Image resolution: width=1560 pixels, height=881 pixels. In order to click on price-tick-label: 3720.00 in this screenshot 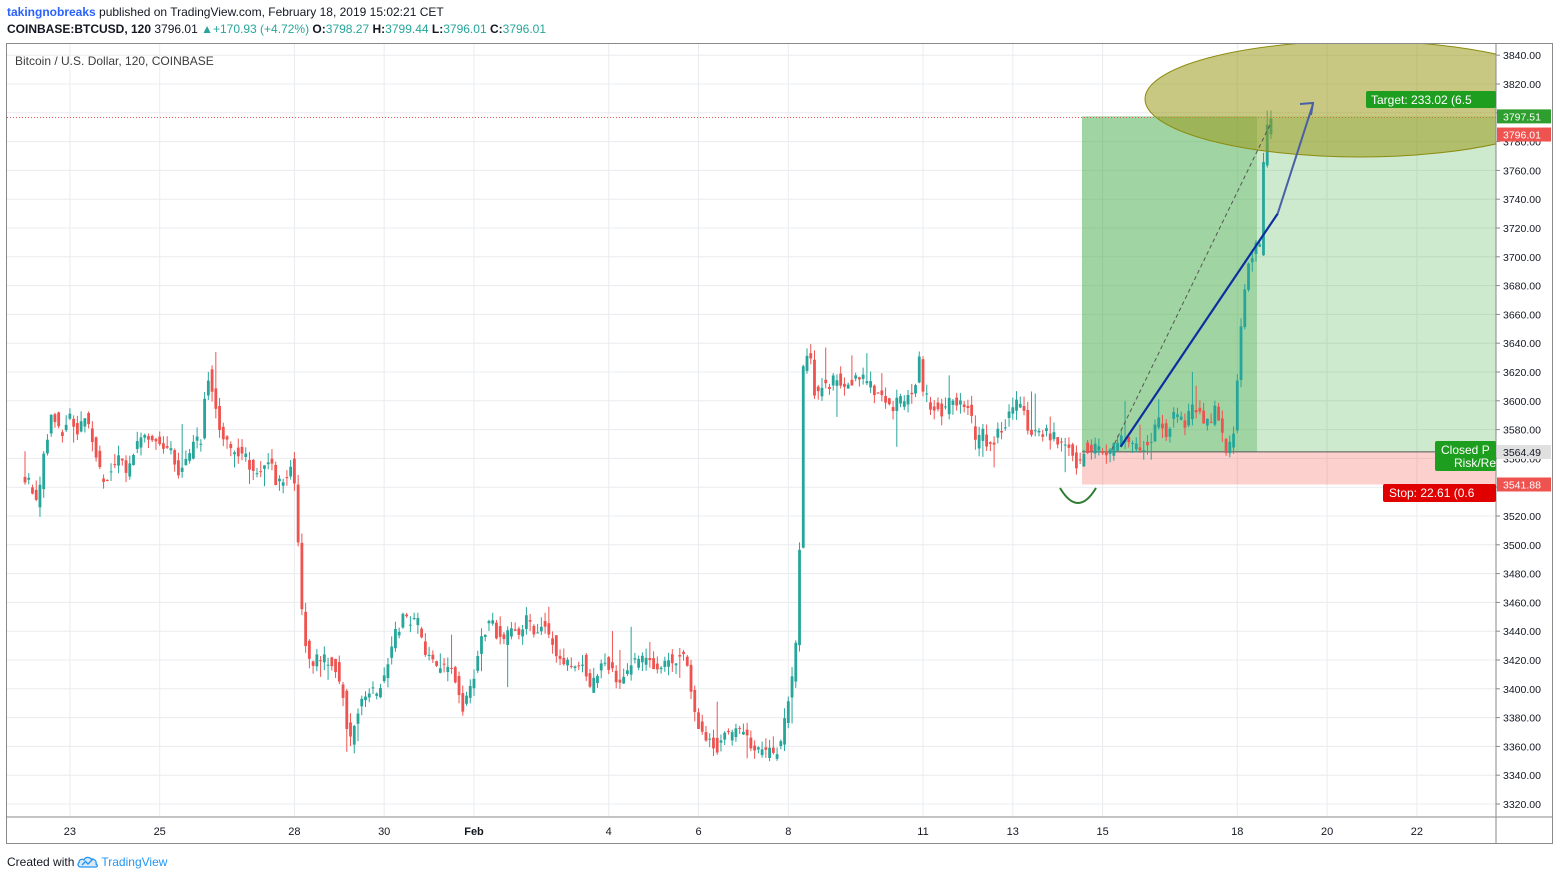, I will do `click(1522, 229)`.